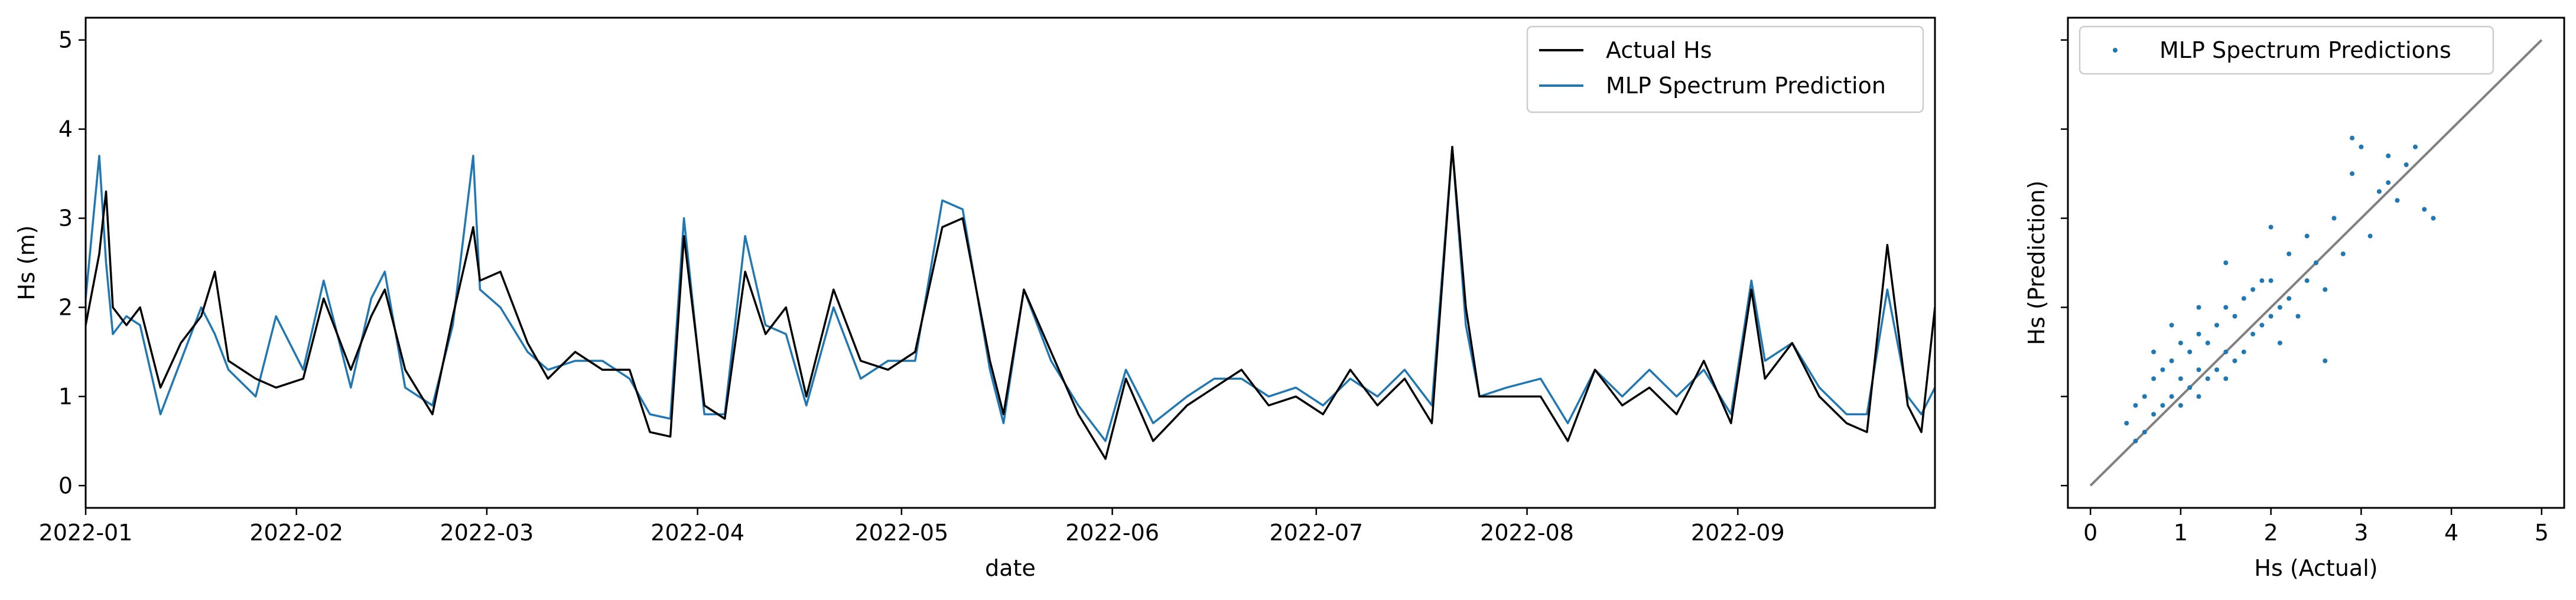 The width and height of the screenshot is (2576, 600). What do you see at coordinates (2542, 533) in the screenshot?
I see `scatter-x-tick-label: 5` at bounding box center [2542, 533].